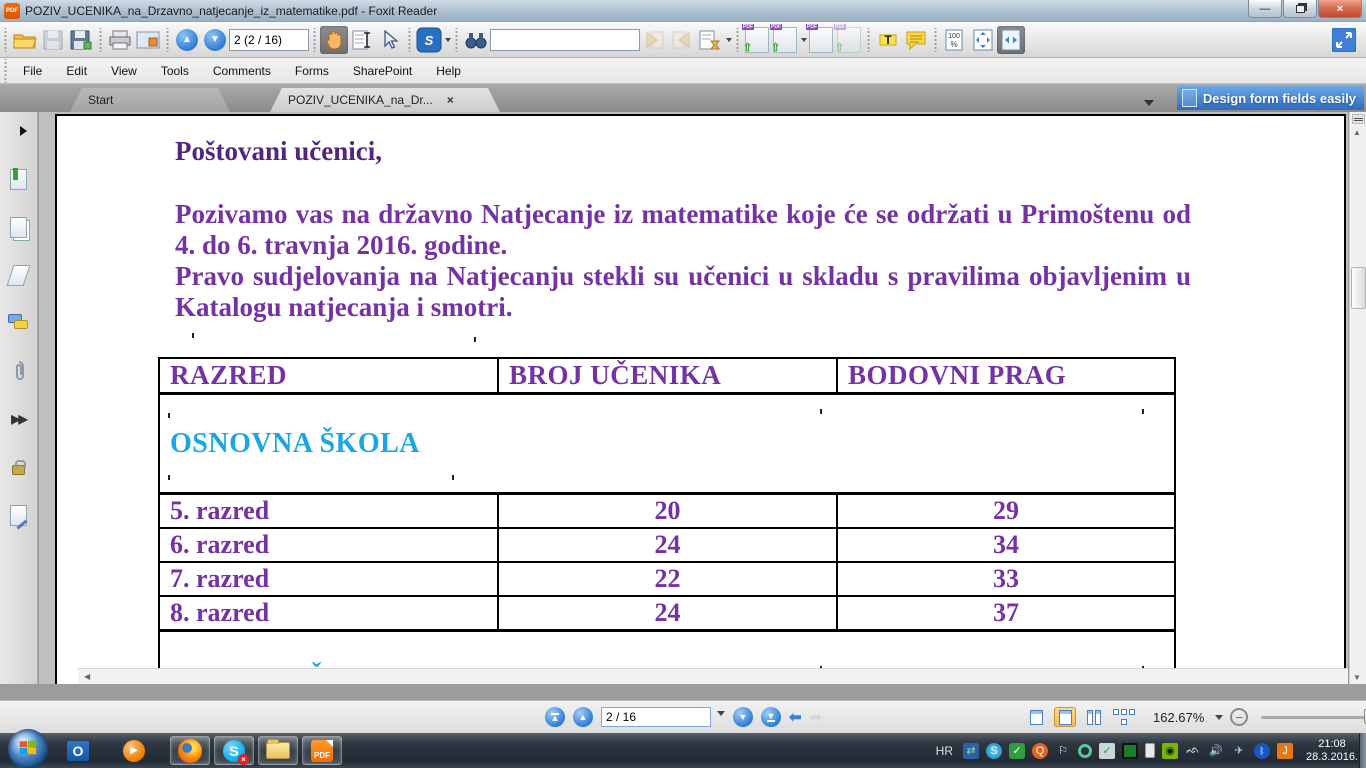  I want to click on next-page-button-status: ▼, so click(743, 717).